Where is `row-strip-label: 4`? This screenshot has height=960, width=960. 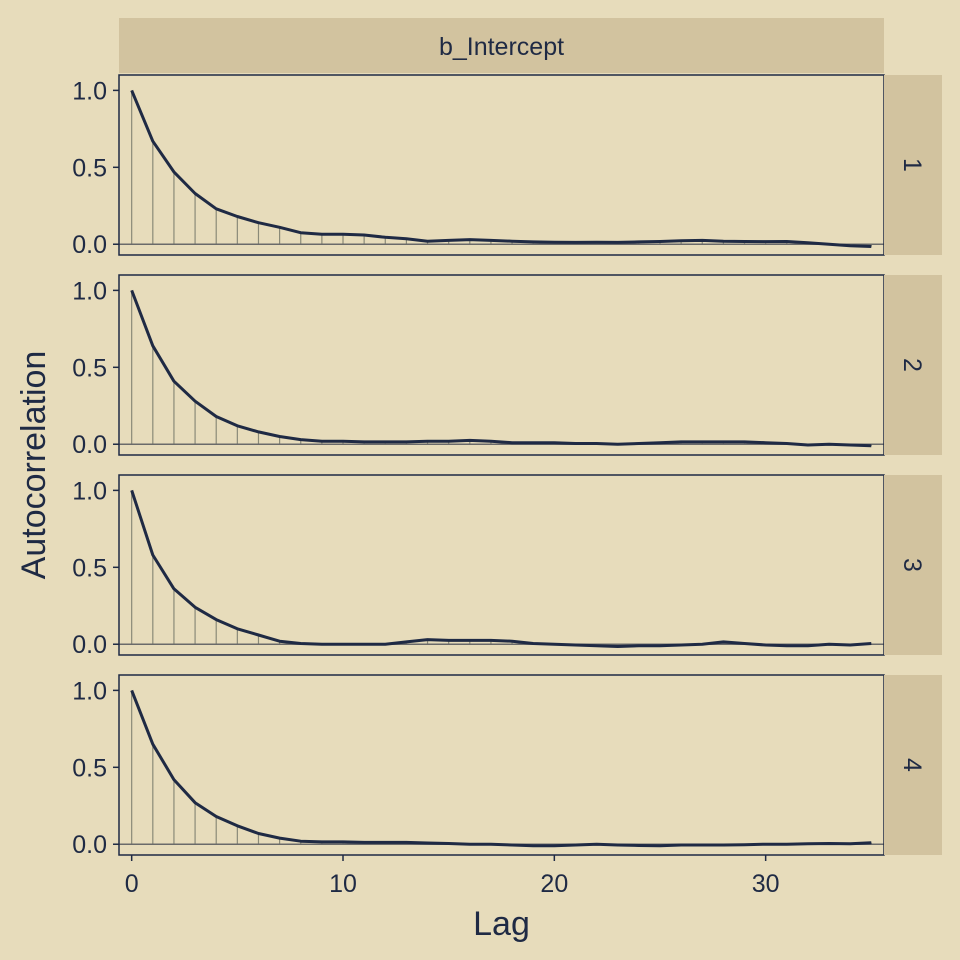 row-strip-label: 4 is located at coordinates (912, 765).